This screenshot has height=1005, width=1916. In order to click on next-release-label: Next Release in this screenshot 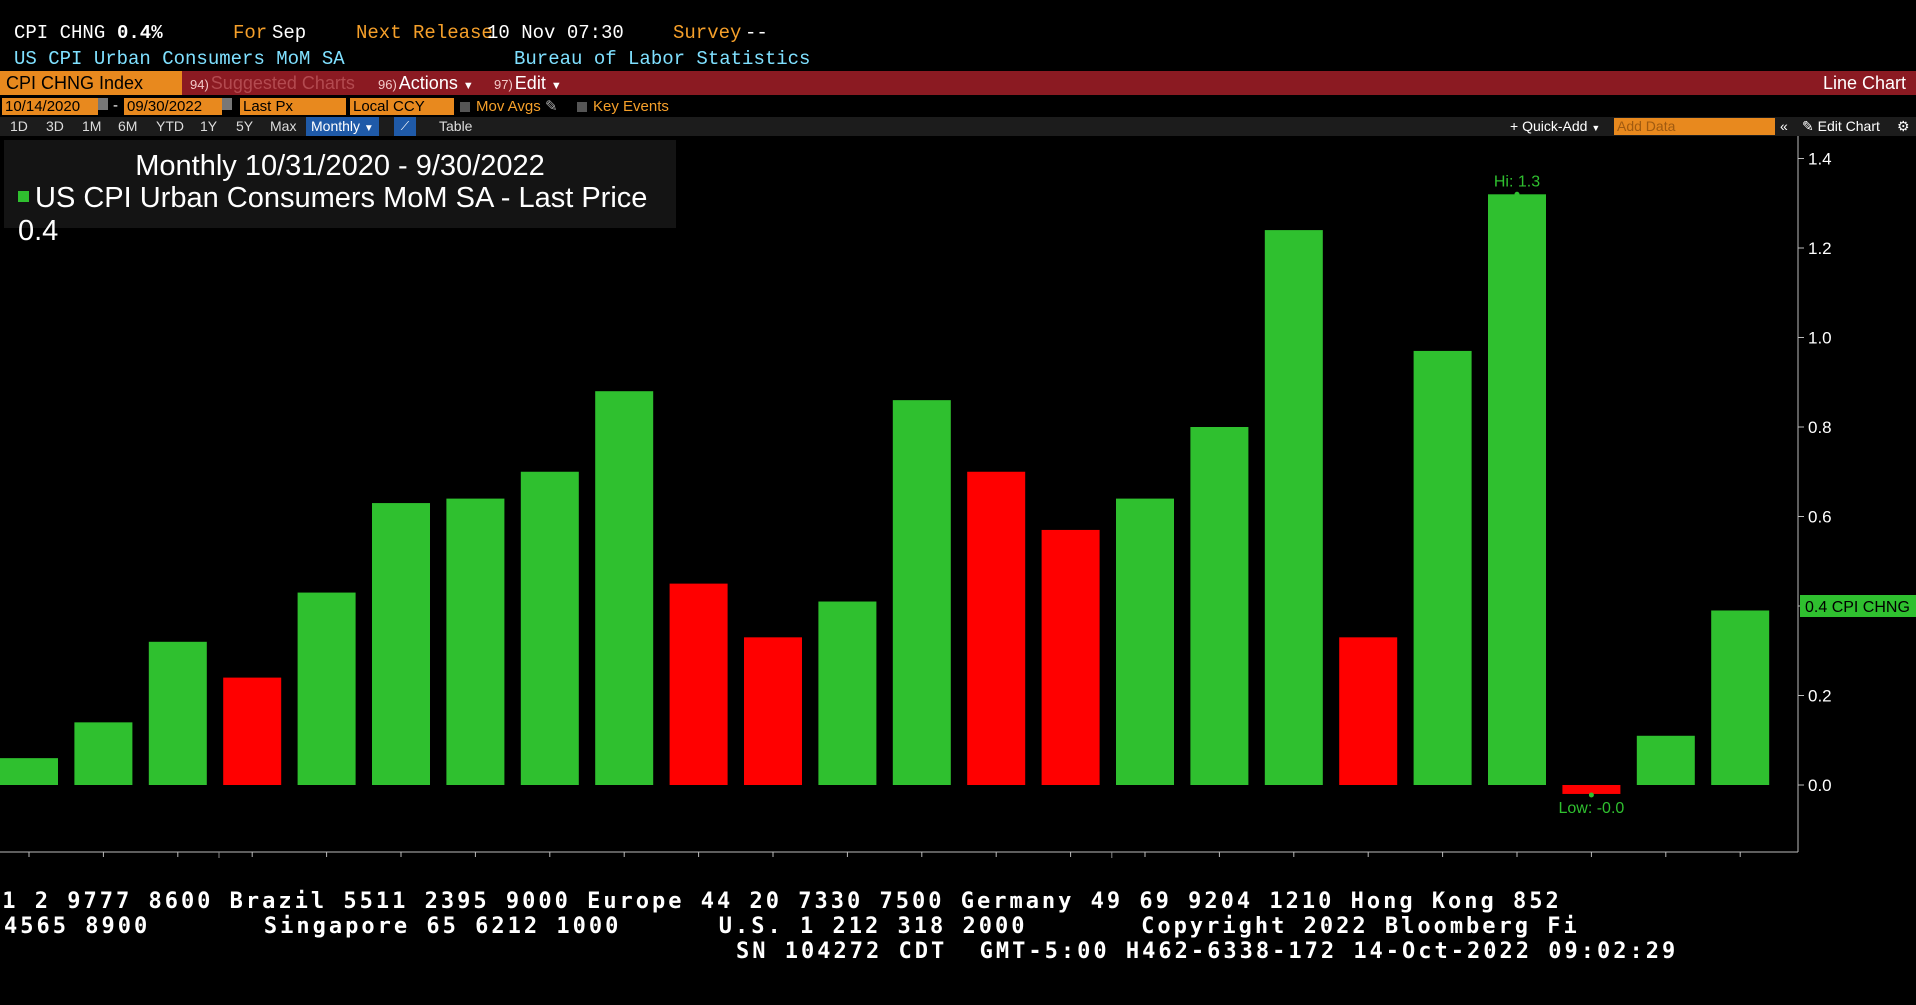, I will do `click(424, 33)`.